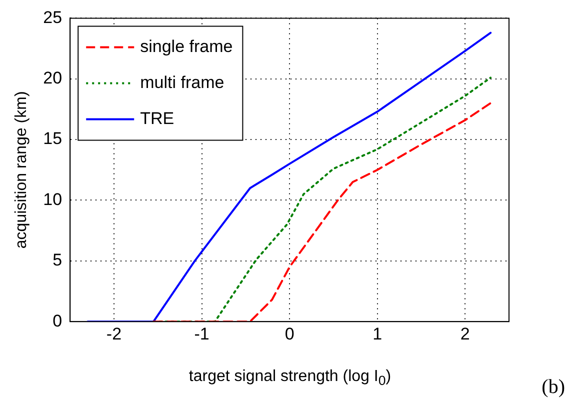 The height and width of the screenshot is (412, 573). I want to click on y-tick-label: 10, so click(52, 199).